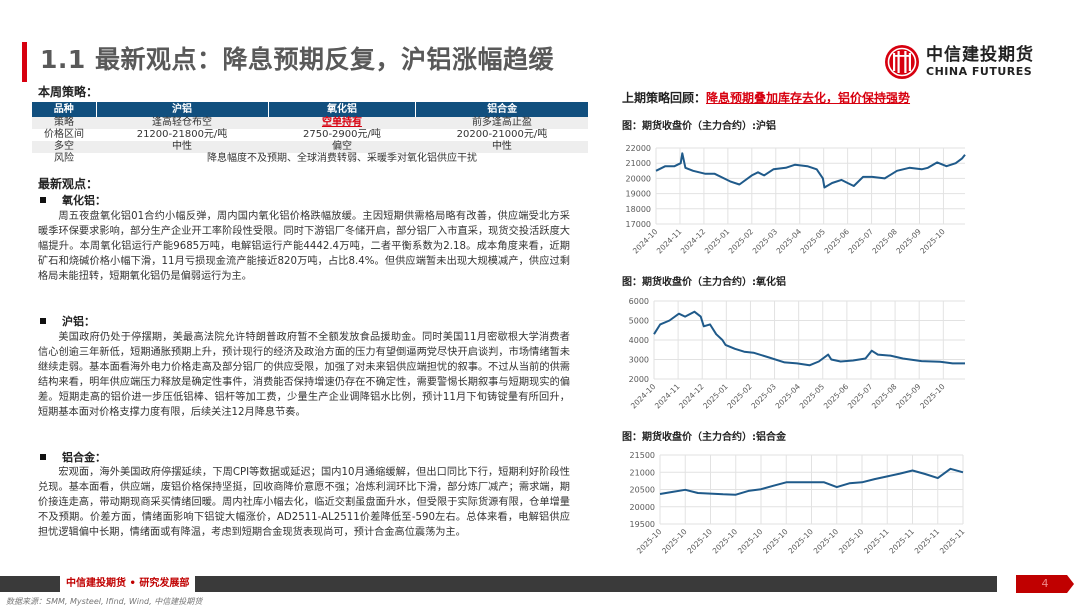 This screenshot has width=1080, height=608. I want to click on citic-logo-icon, so click(902, 62).